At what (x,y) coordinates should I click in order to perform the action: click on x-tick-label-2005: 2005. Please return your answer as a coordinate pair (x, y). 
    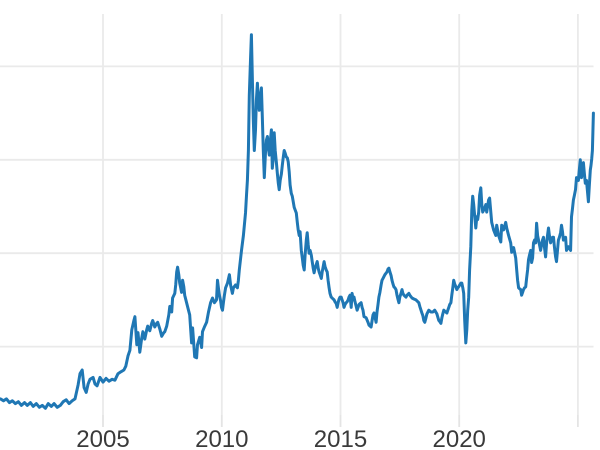
    Looking at the image, I should click on (102, 438).